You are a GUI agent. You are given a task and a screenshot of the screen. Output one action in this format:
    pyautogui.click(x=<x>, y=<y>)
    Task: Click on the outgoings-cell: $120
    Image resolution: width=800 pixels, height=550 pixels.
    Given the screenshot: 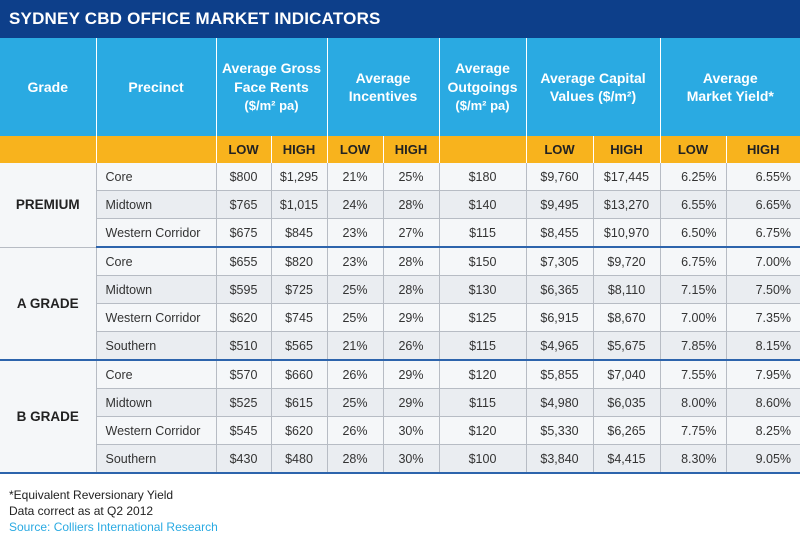 What is the action you would take?
    pyautogui.click(x=483, y=374)
    